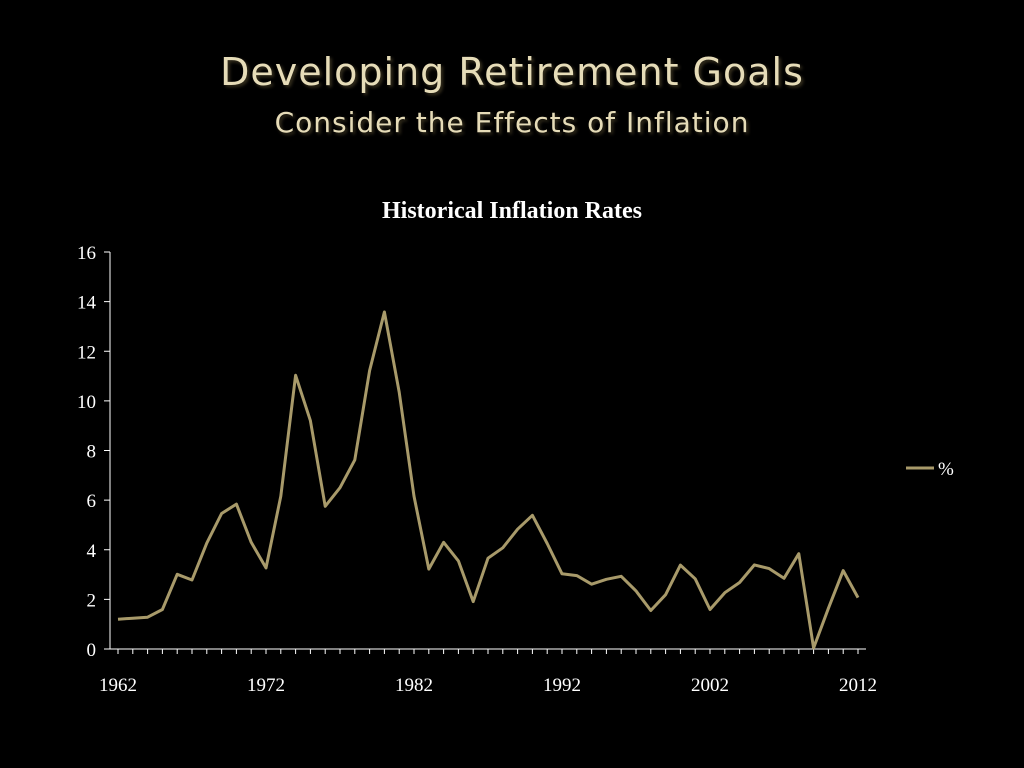 This screenshot has width=1024, height=768. I want to click on slide-title: Developing Retirement Goals, so click(512, 72).